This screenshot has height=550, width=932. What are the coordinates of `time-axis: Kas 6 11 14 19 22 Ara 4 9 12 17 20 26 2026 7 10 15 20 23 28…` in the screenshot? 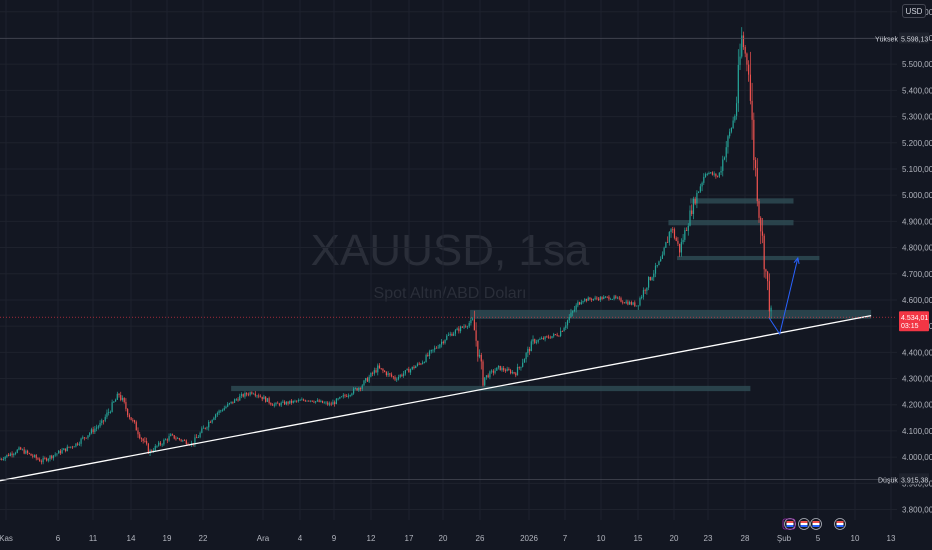 It's located at (448, 538).